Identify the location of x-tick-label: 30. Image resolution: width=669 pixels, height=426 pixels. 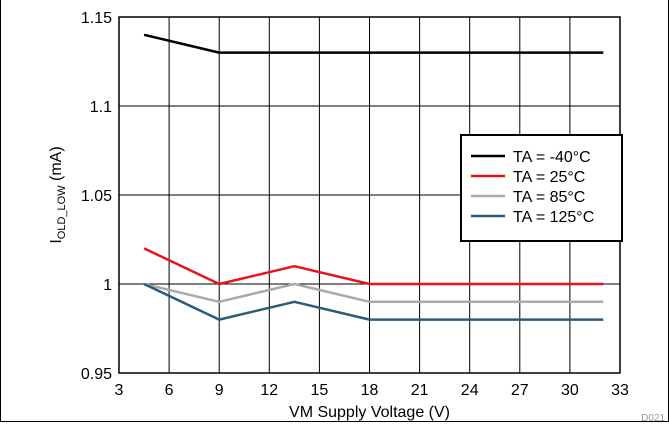
(570, 390).